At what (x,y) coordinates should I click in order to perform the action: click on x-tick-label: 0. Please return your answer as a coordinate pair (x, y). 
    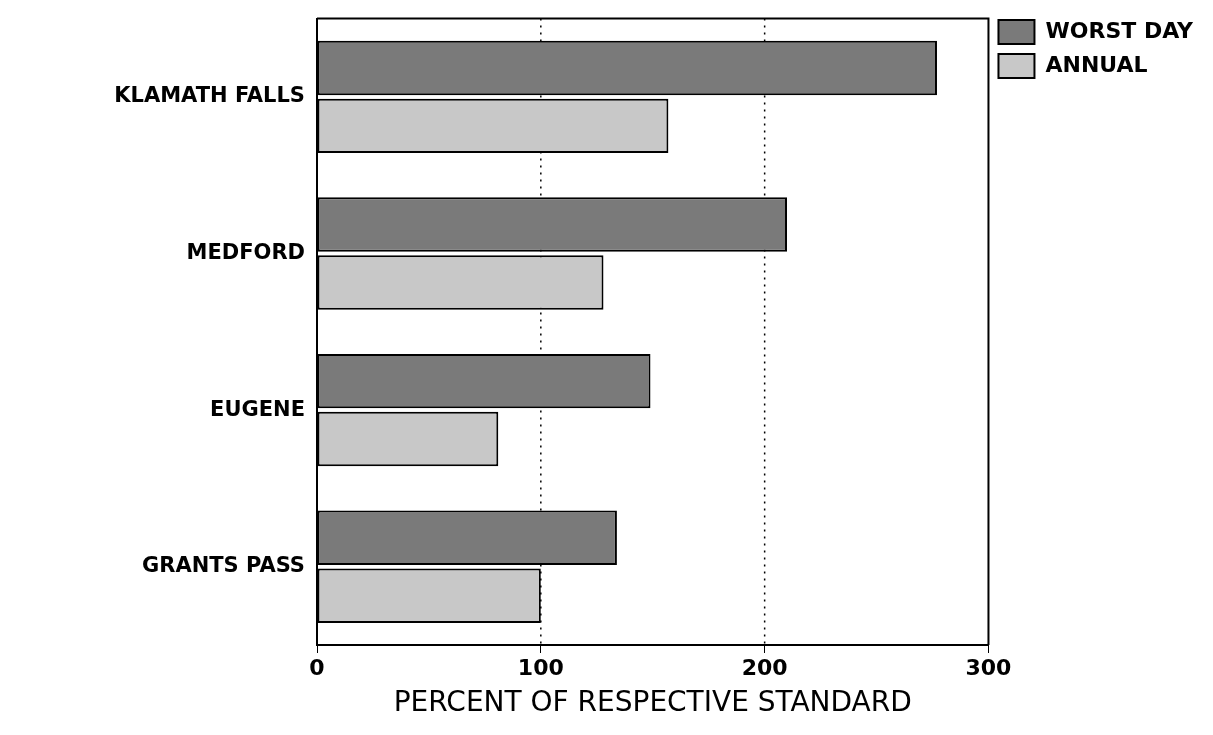
    Looking at the image, I should click on (317, 667).